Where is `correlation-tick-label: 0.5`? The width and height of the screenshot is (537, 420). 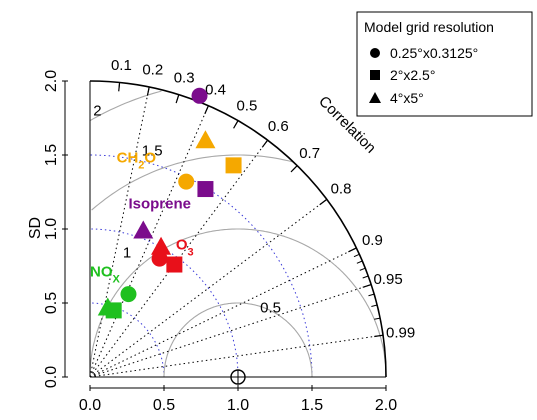
correlation-tick-label: 0.5 is located at coordinates (246, 105).